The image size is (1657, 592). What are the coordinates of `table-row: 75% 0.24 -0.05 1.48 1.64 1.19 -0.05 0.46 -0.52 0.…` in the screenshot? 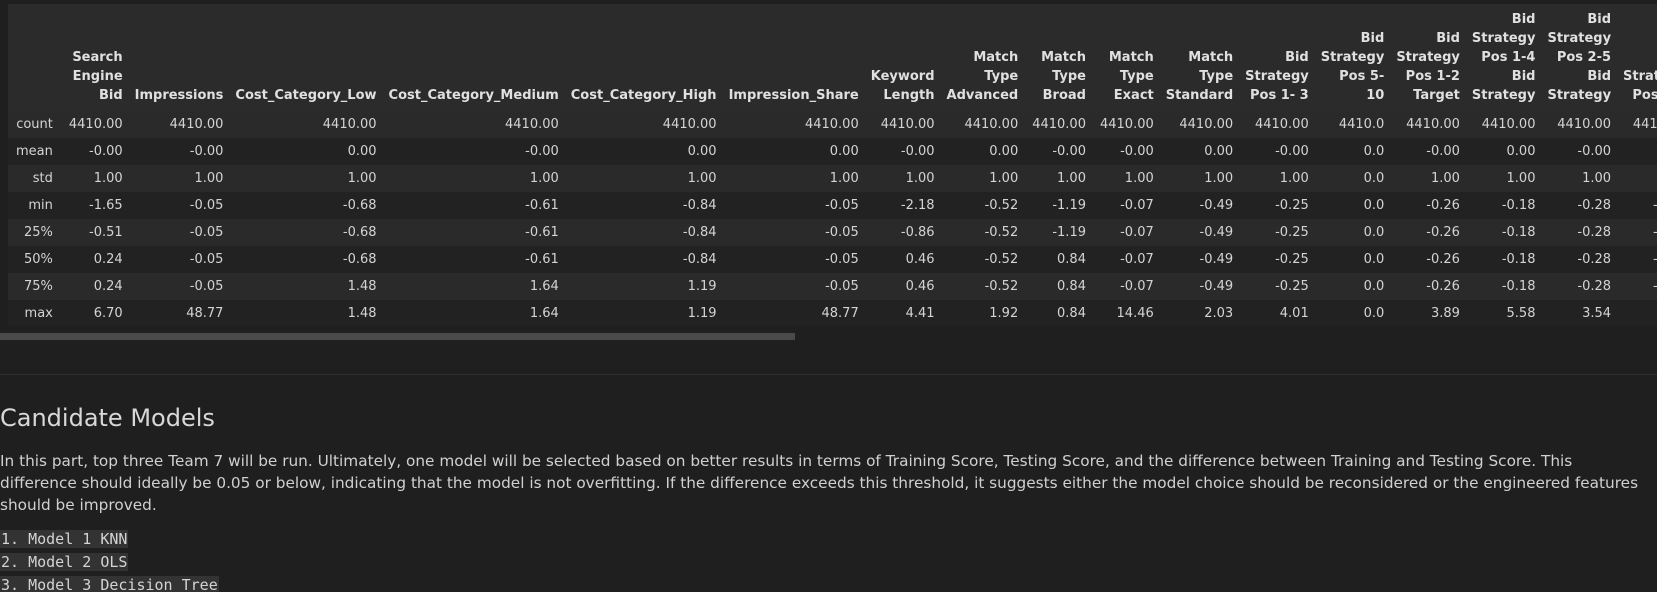 It's located at (832, 286).